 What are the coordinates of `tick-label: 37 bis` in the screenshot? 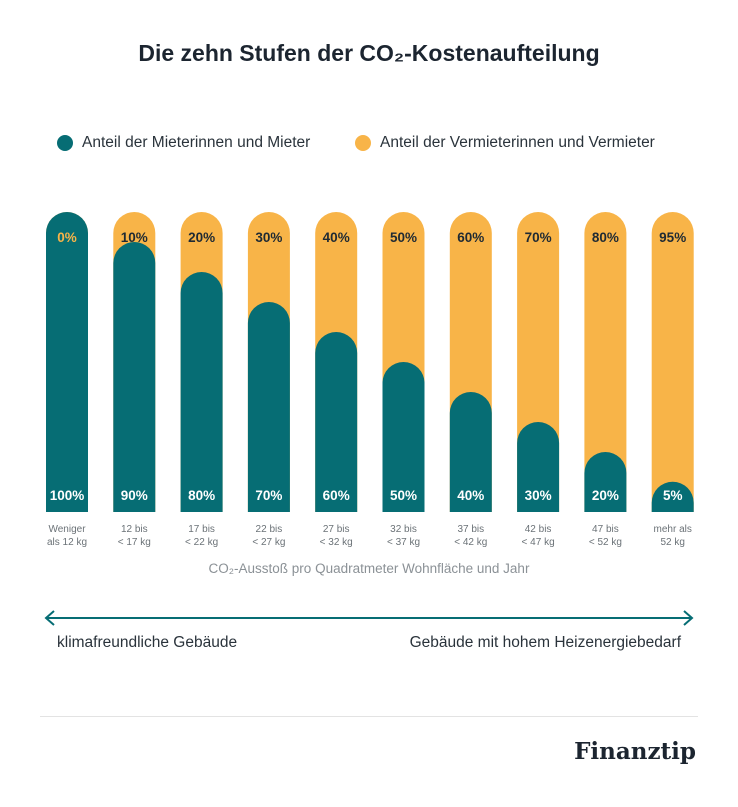 It's located at (470, 529).